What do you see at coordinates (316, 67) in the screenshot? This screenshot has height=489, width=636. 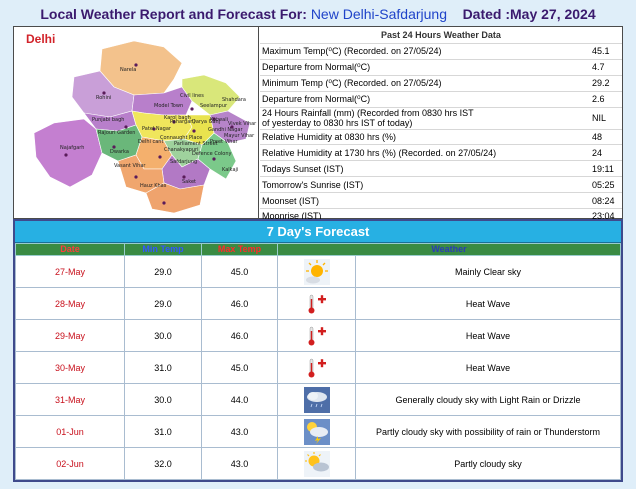 I see `past-24h-label: Departure from Normal(⁰C)` at bounding box center [316, 67].